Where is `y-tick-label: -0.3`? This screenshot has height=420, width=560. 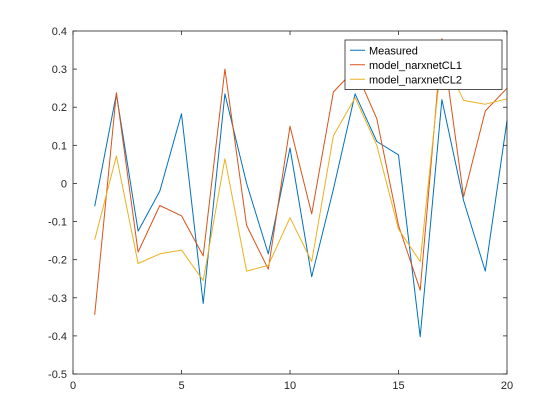 y-tick-label: -0.3 is located at coordinates (57, 299).